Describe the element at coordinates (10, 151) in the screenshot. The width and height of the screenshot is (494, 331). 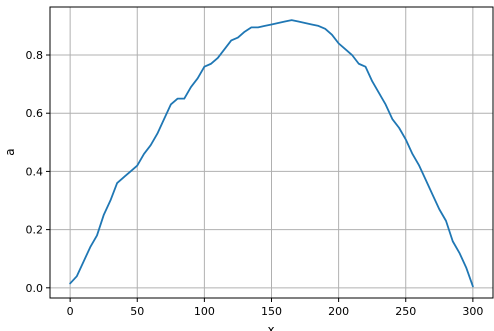
I see `y-axis-label: a` at that location.